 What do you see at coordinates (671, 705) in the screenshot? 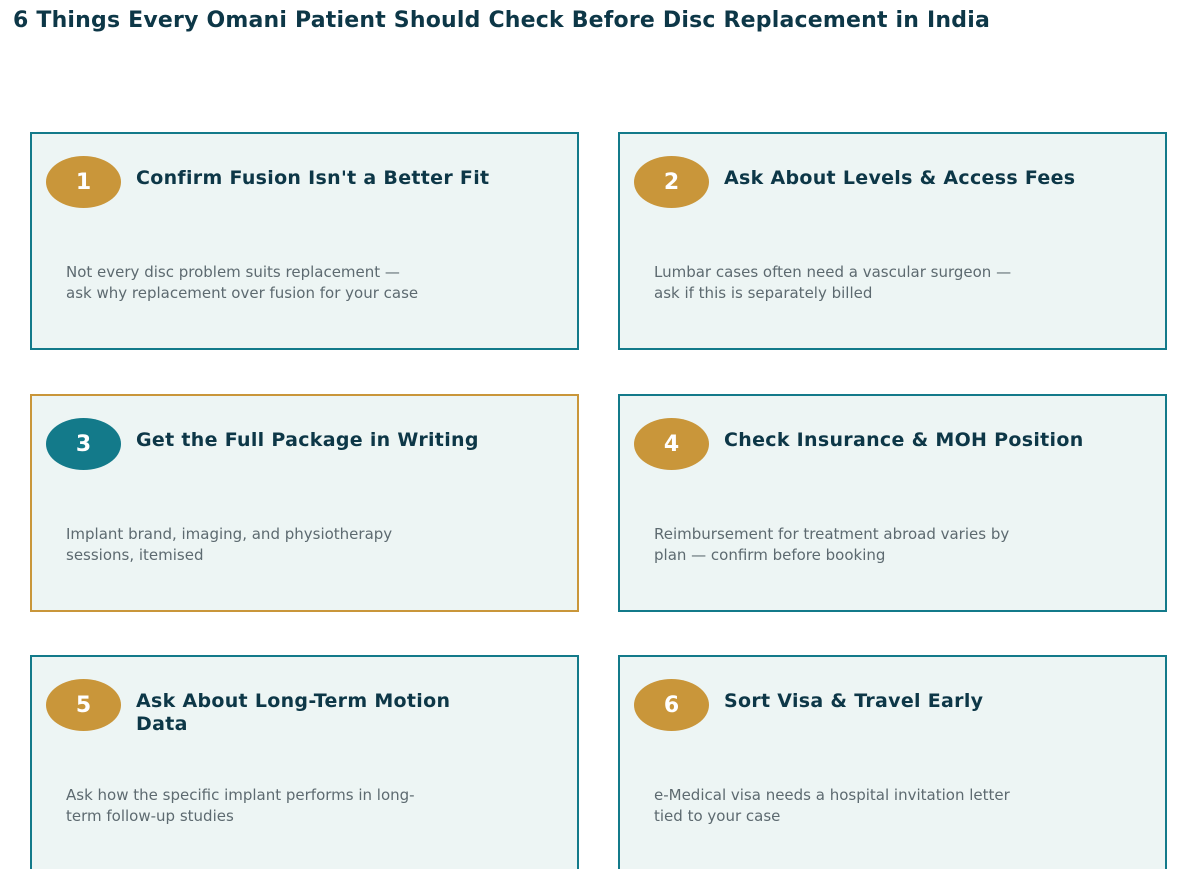
I see `number-badge: 6` at bounding box center [671, 705].